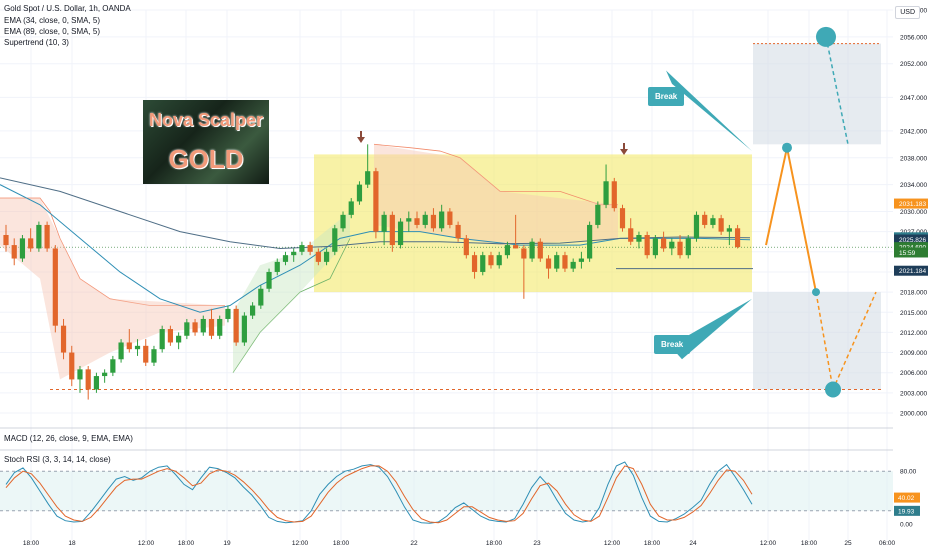  What do you see at coordinates (913, 333) in the screenshot?
I see `price-tick-label: 2012.000` at bounding box center [913, 333].